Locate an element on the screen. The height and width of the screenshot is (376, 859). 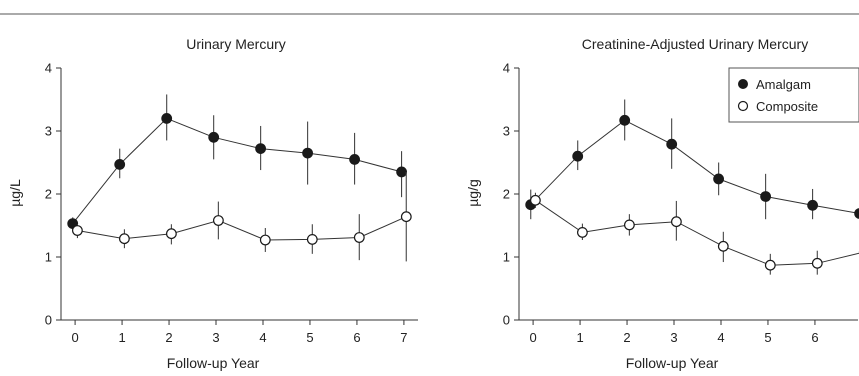
legend-box is located at coordinates (793, 95).